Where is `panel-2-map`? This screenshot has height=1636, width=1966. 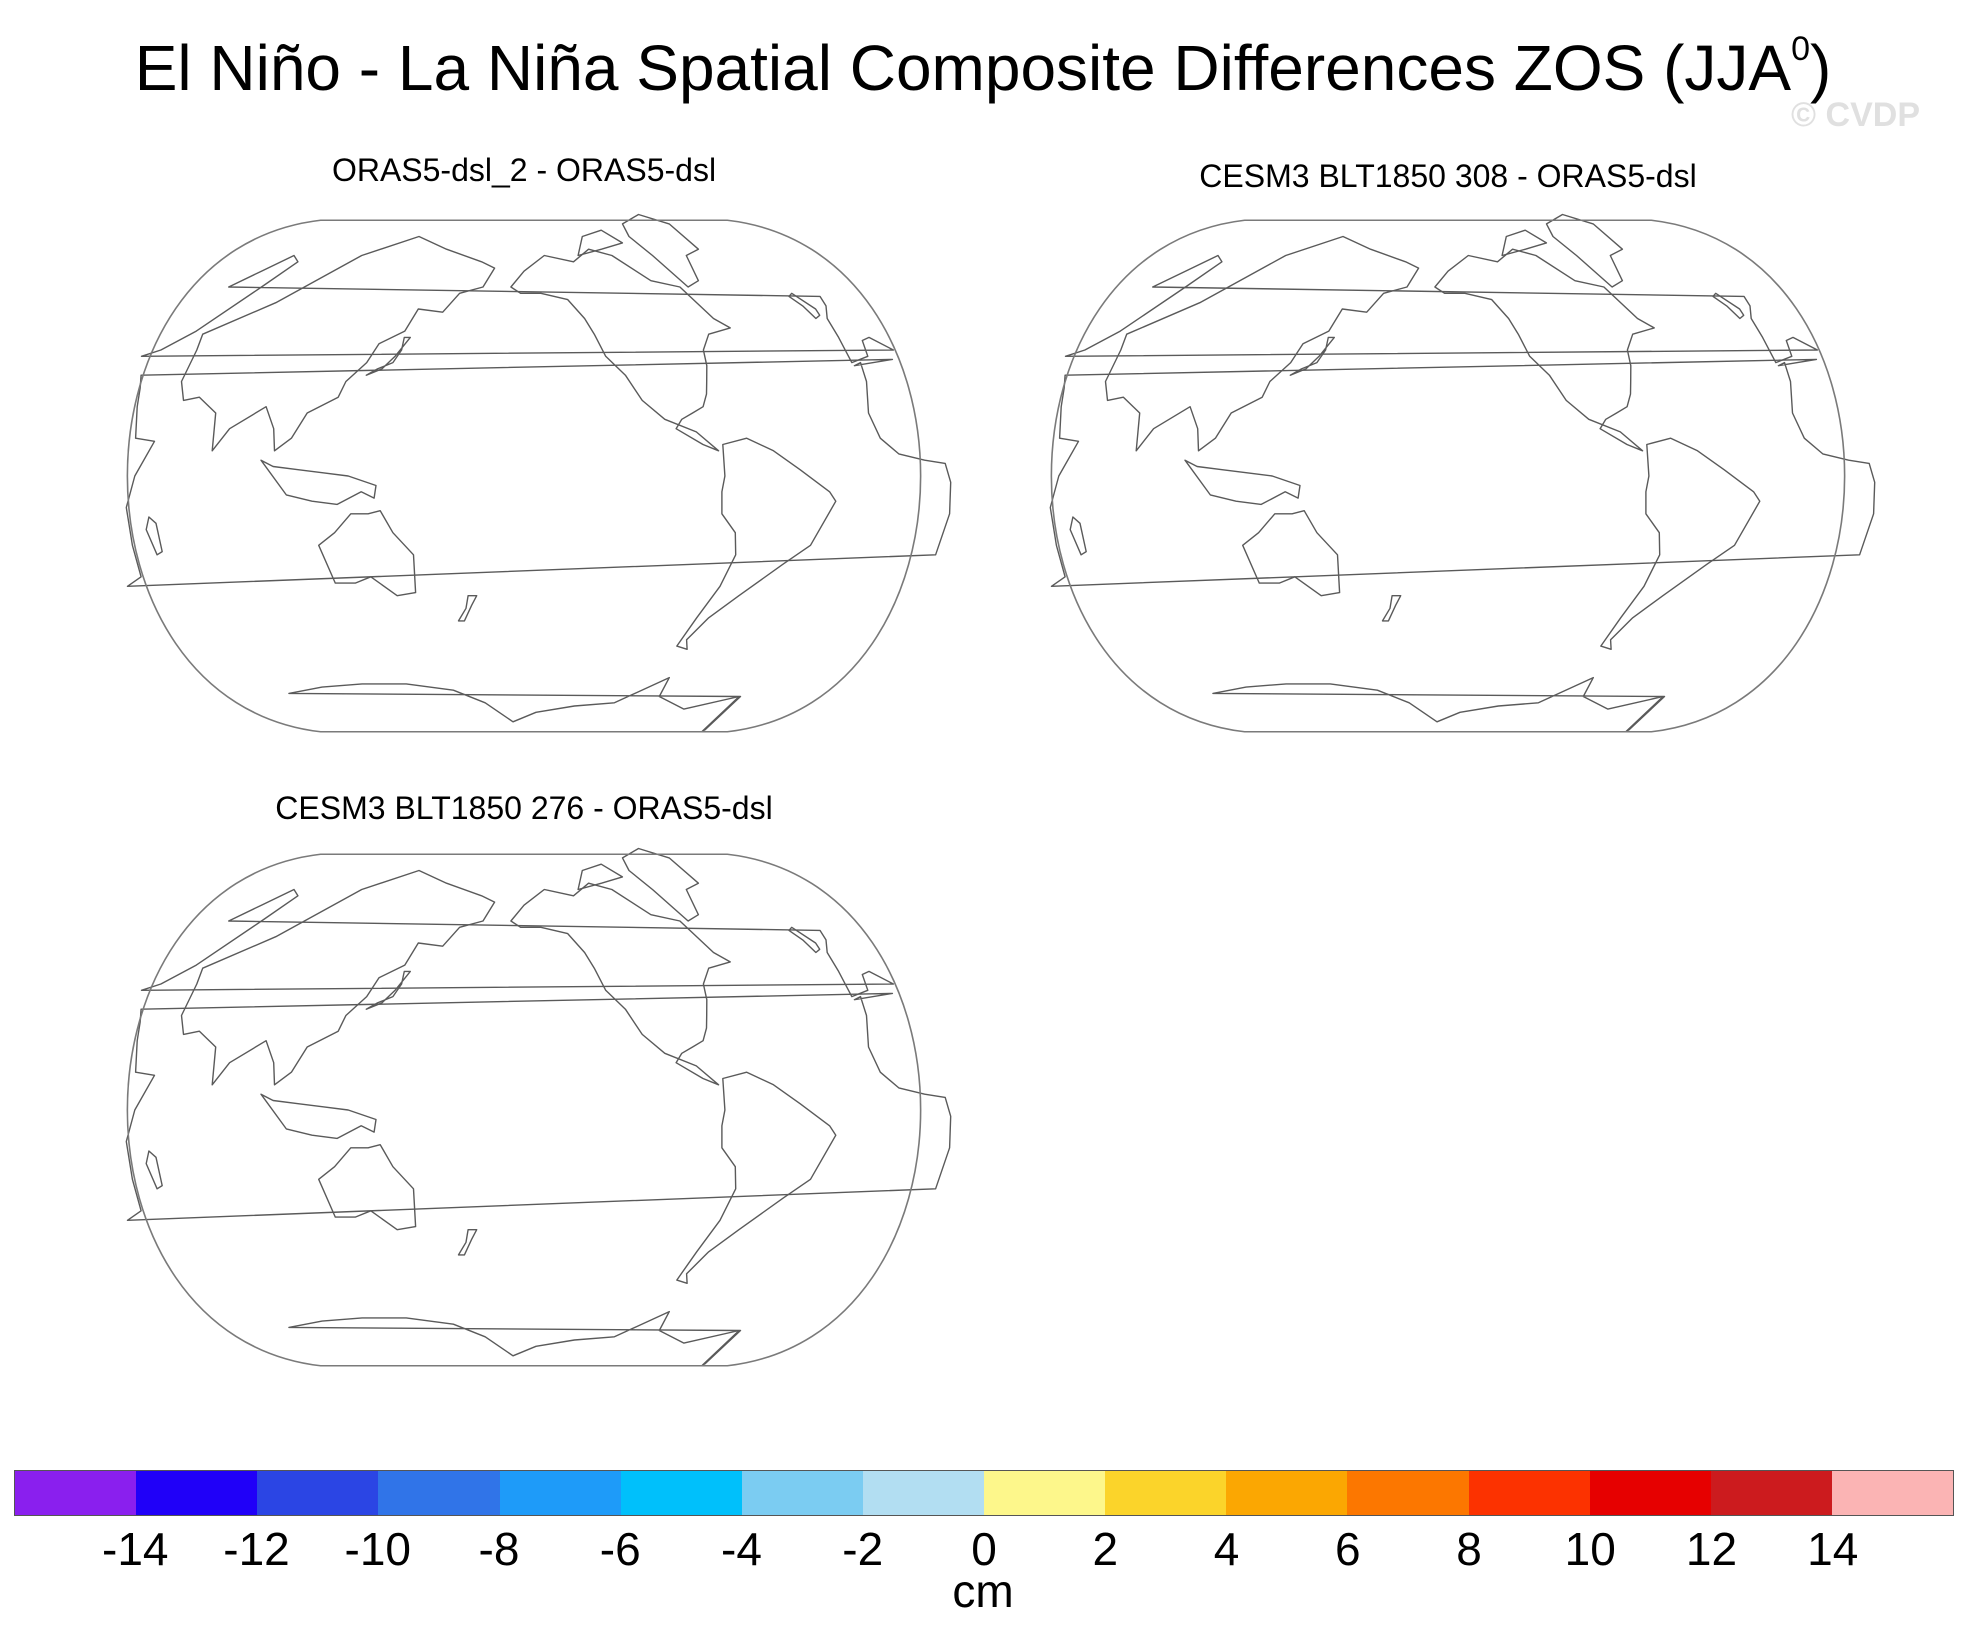 panel-2-map is located at coordinates (1462, 483).